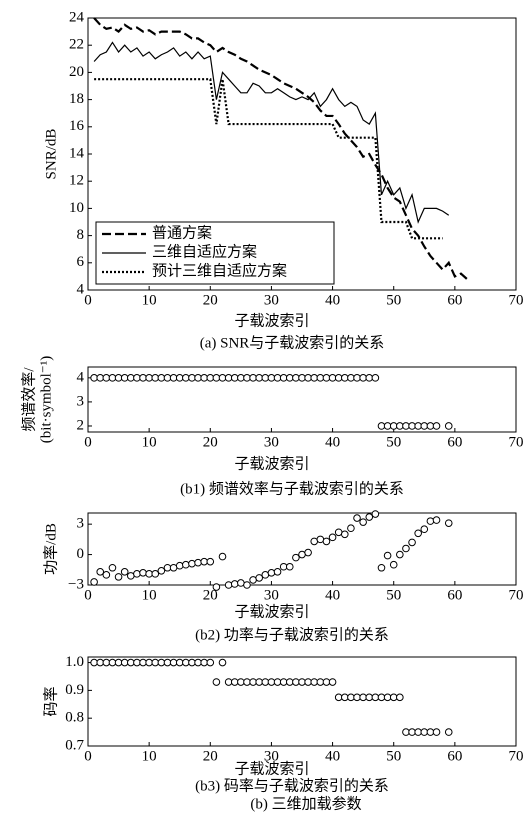 This screenshot has height=814, width=532. What do you see at coordinates (81, 554) in the screenshot?
I see `y-tick-label: 0` at bounding box center [81, 554].